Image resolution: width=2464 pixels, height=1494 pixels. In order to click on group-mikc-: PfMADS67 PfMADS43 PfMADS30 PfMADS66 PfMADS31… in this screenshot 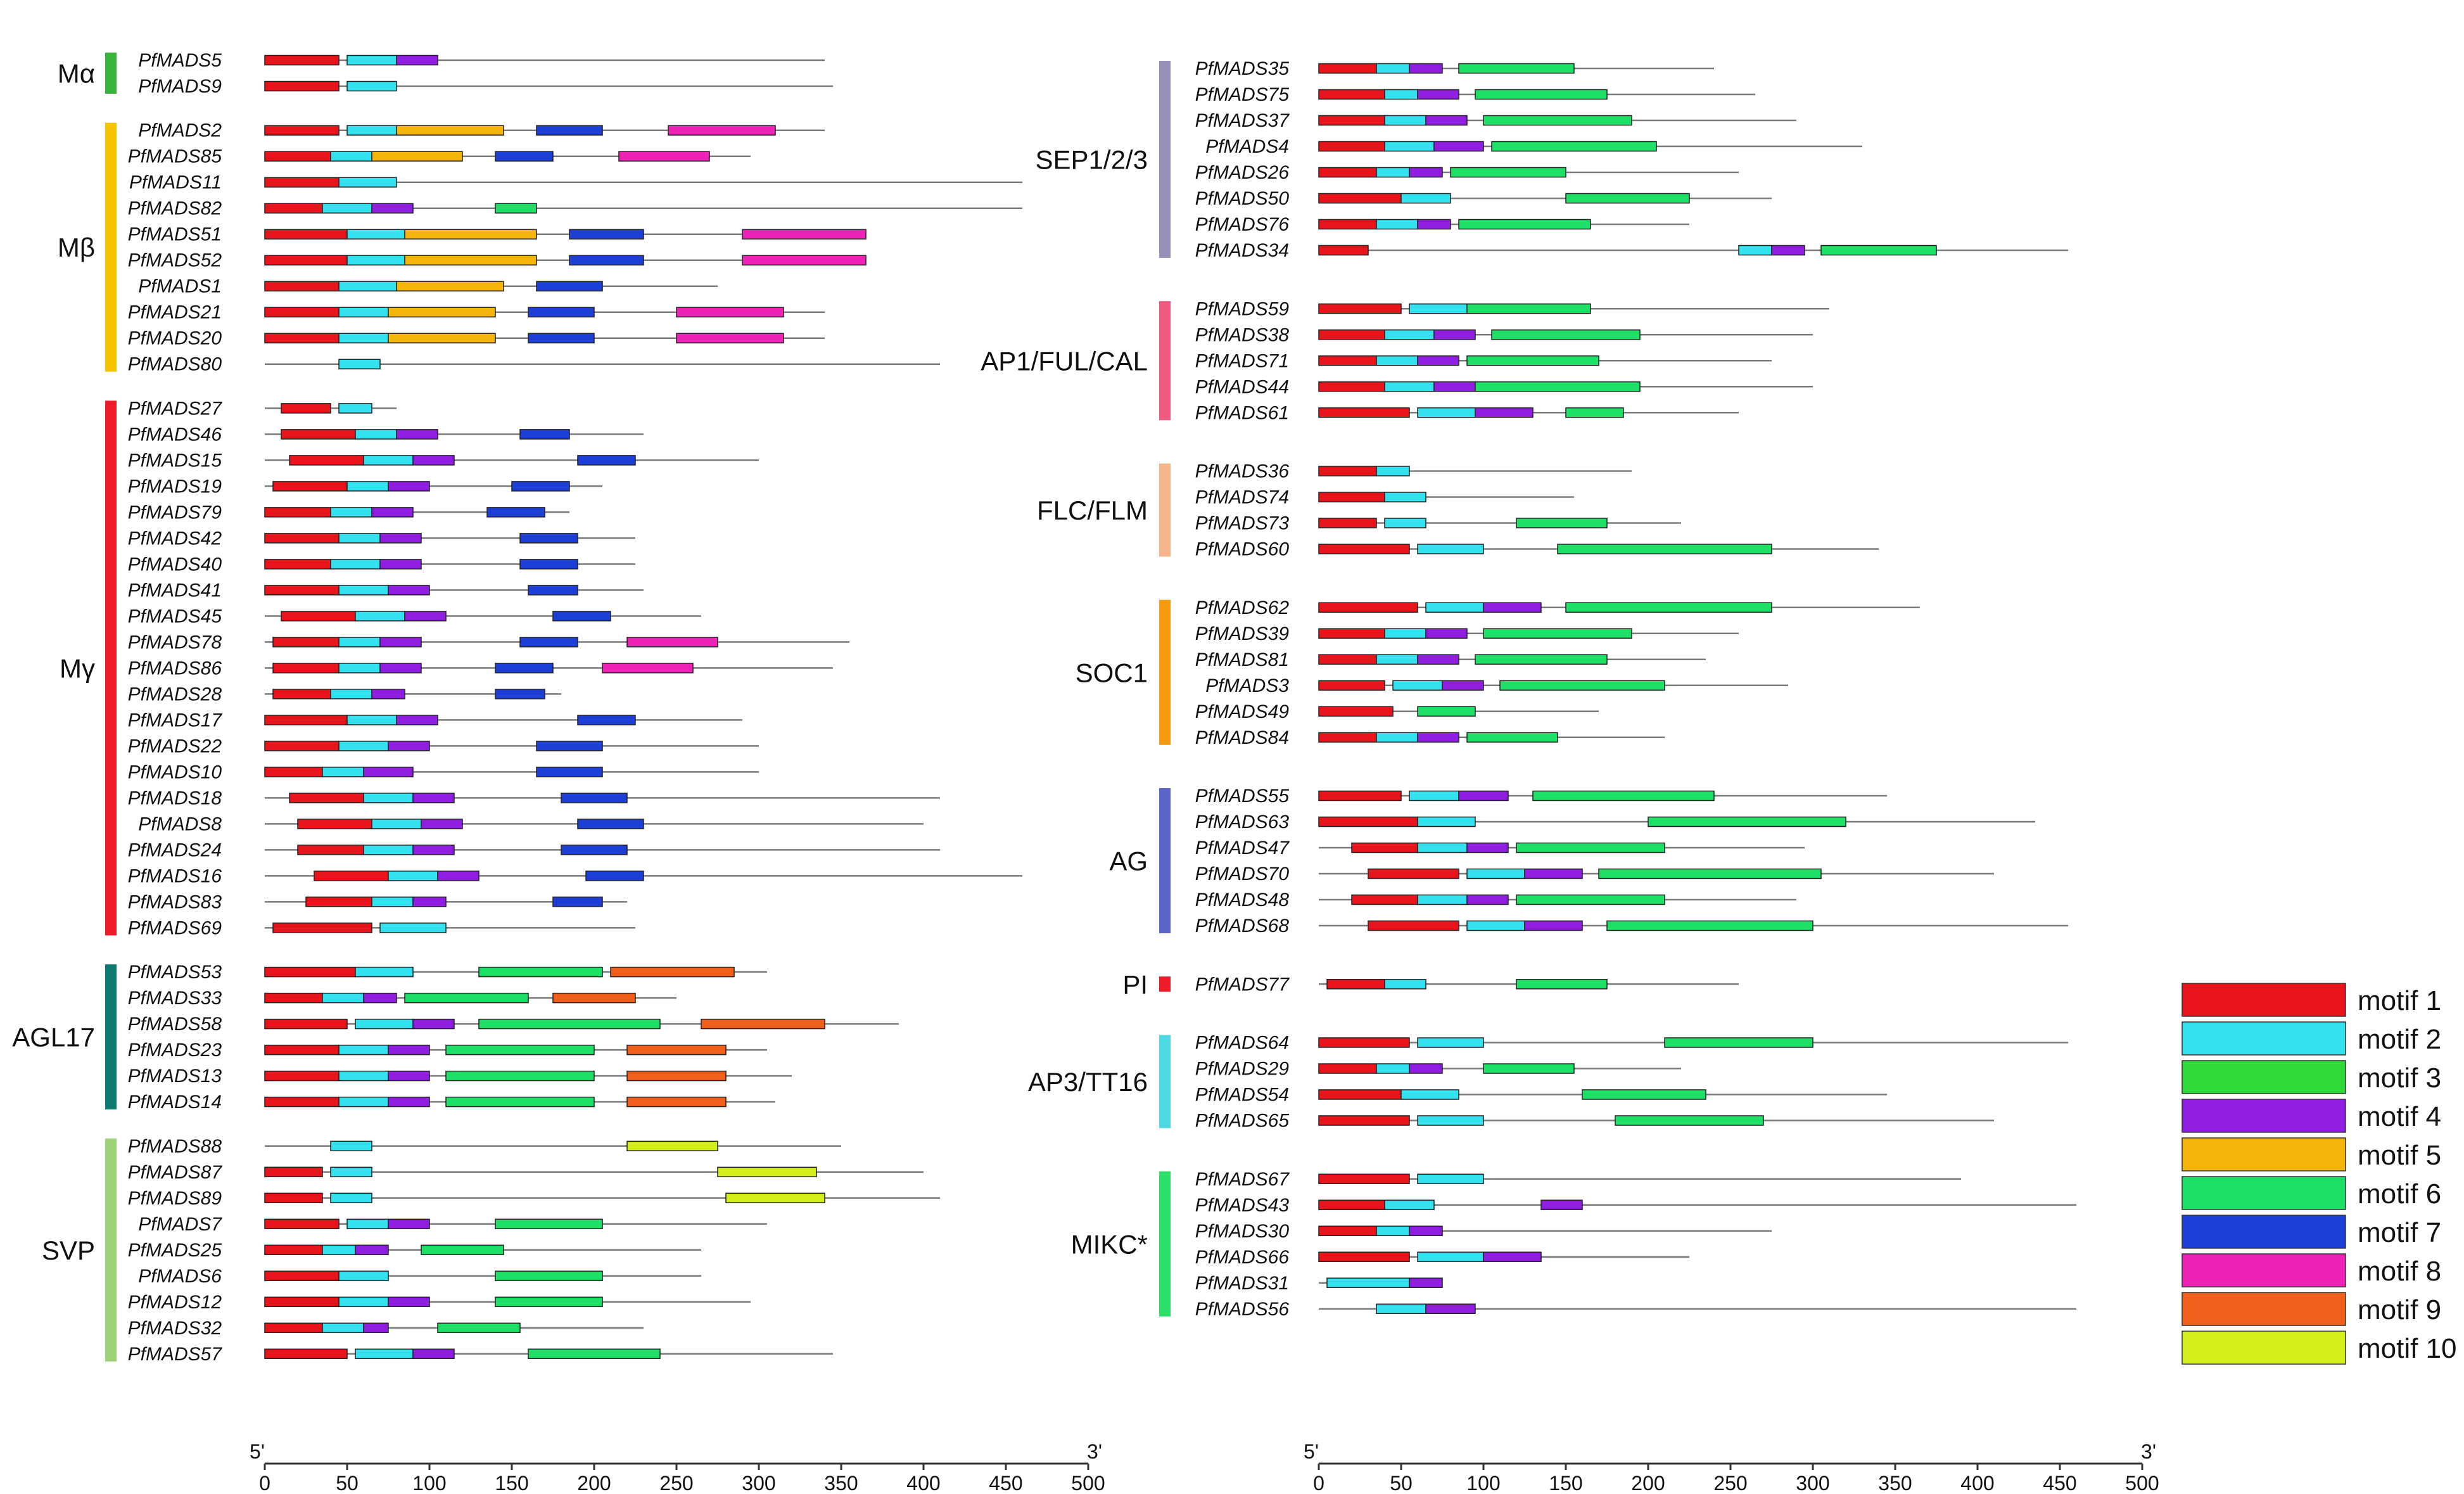, I will do `click(1573, 1244)`.